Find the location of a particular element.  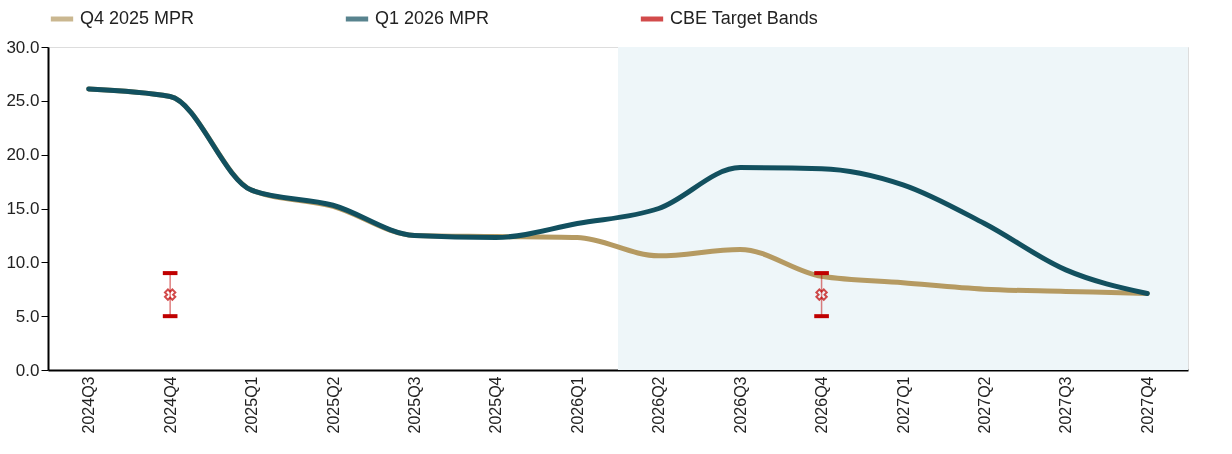

x-tick-label: 2026Q3 is located at coordinates (740, 405).